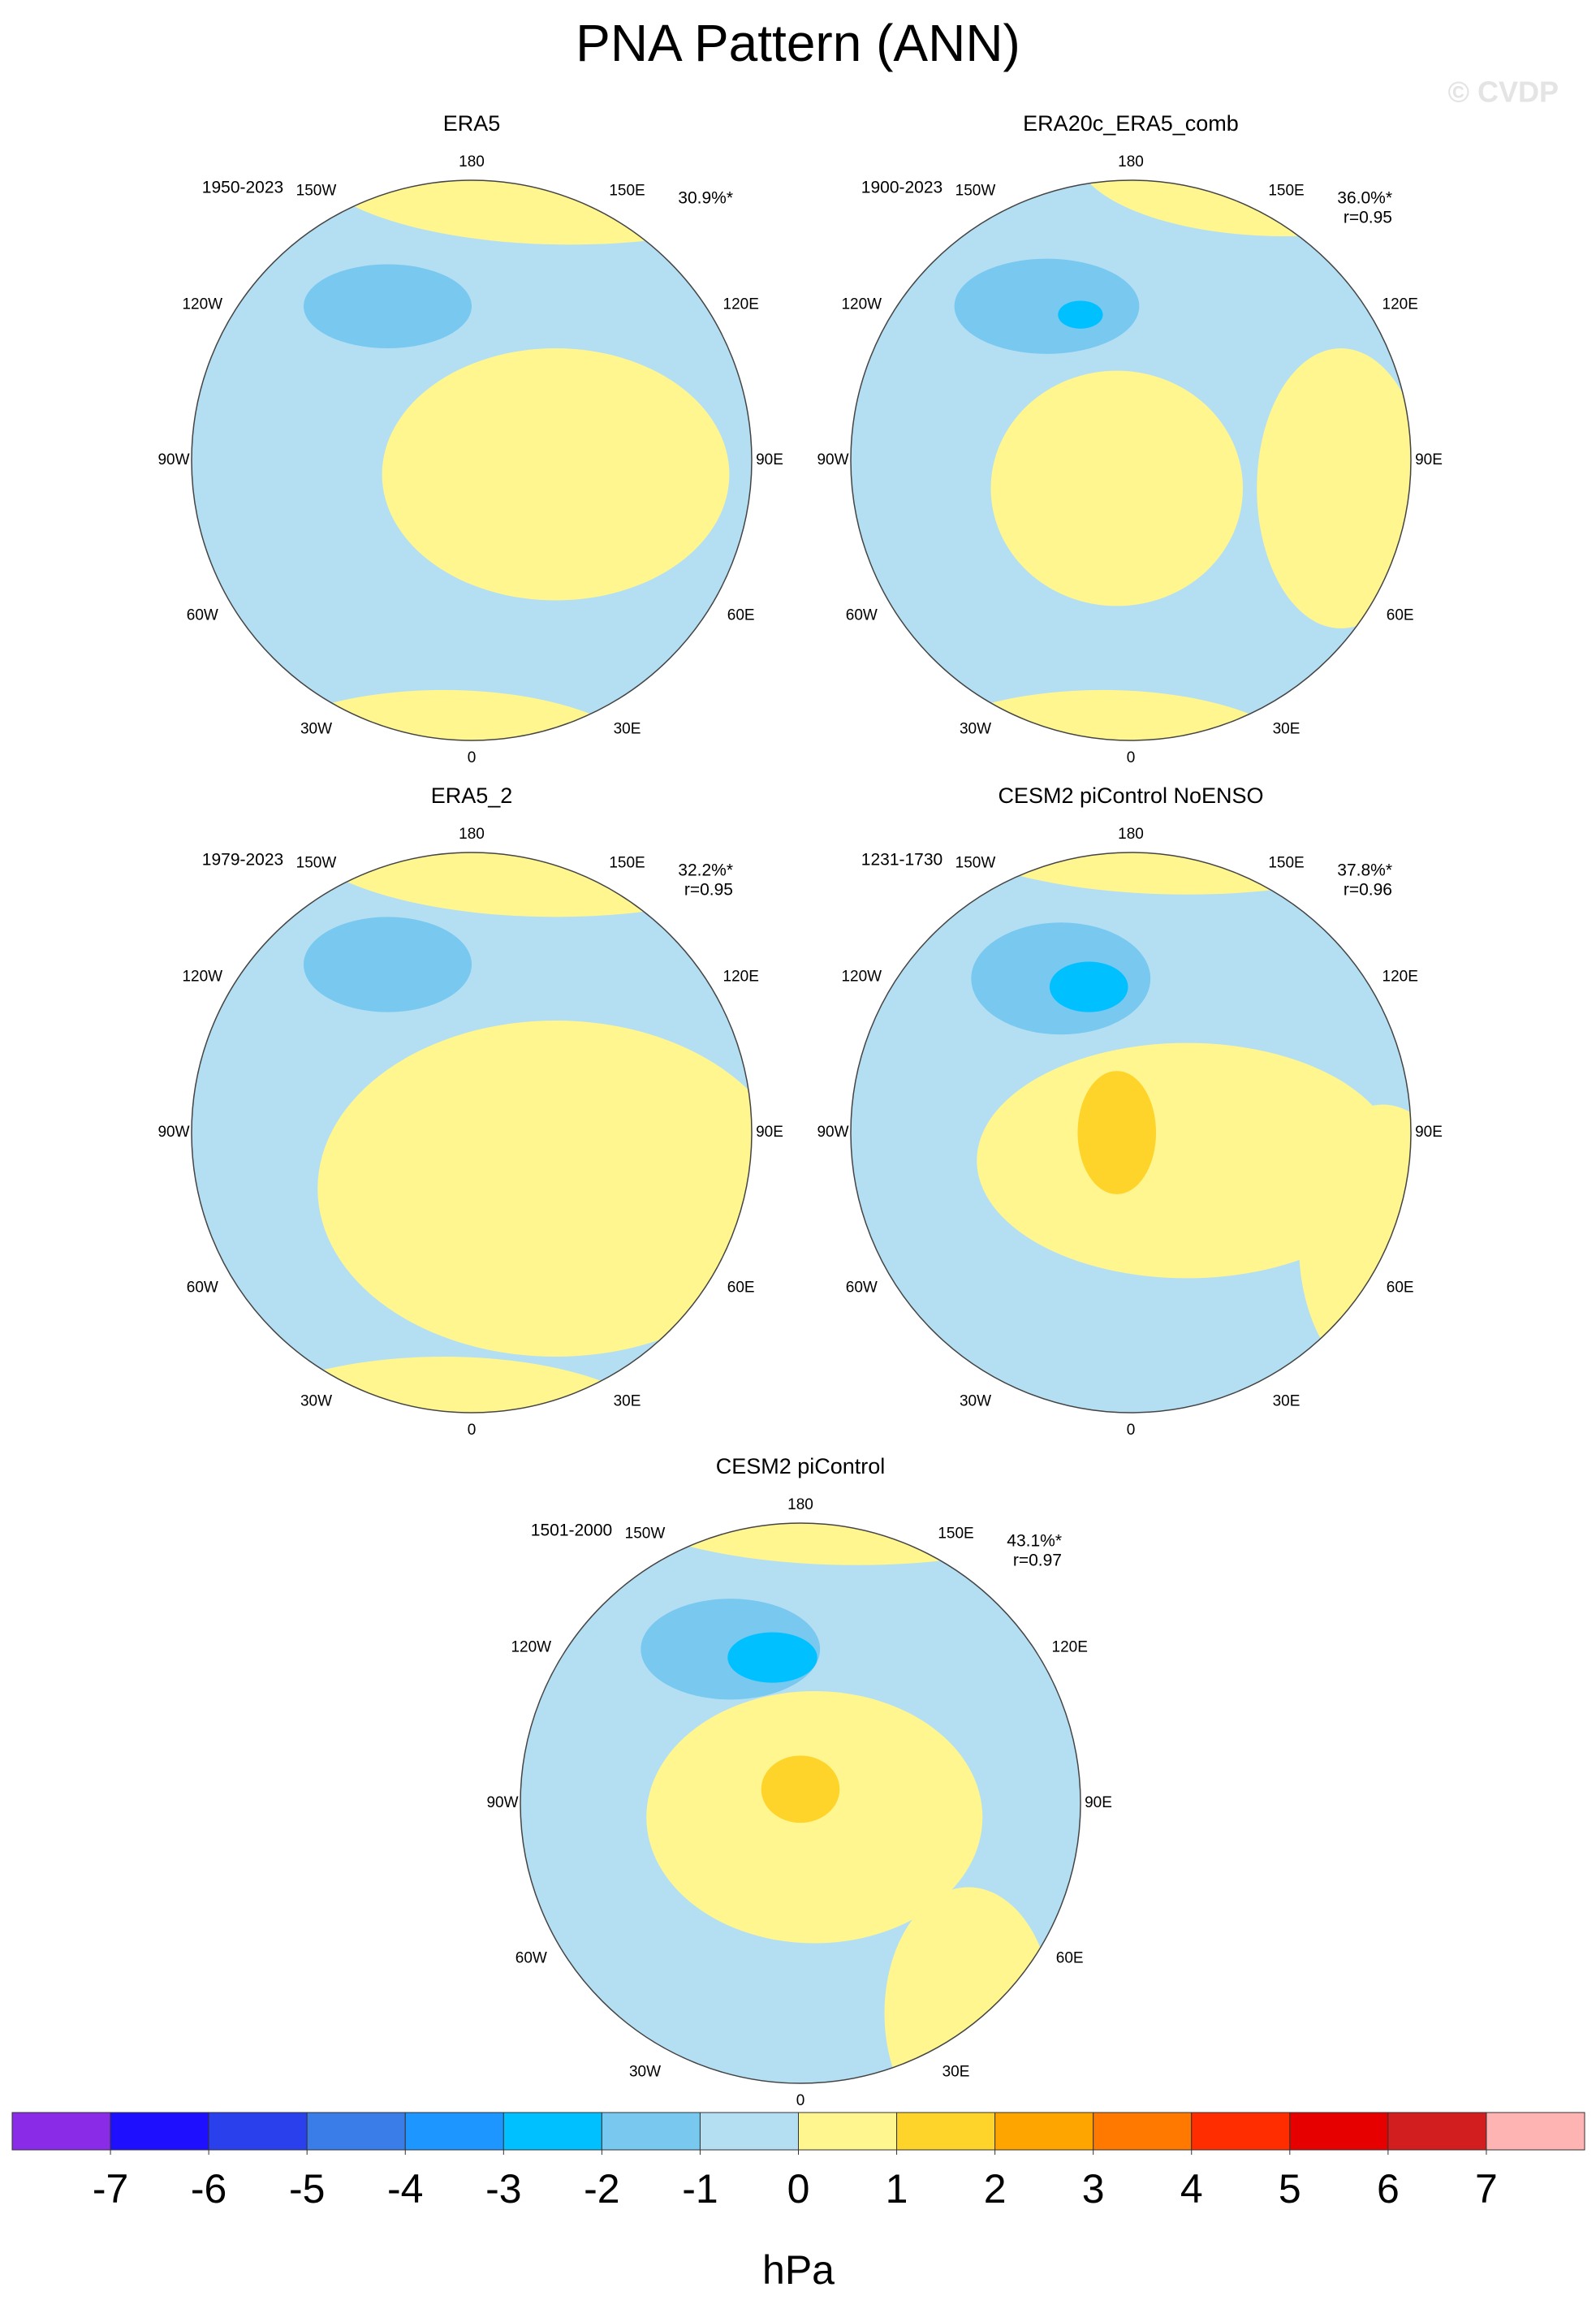 The width and height of the screenshot is (1596, 2309). What do you see at coordinates (798, 43) in the screenshot?
I see `figure-title: PNA Pattern (ANN)` at bounding box center [798, 43].